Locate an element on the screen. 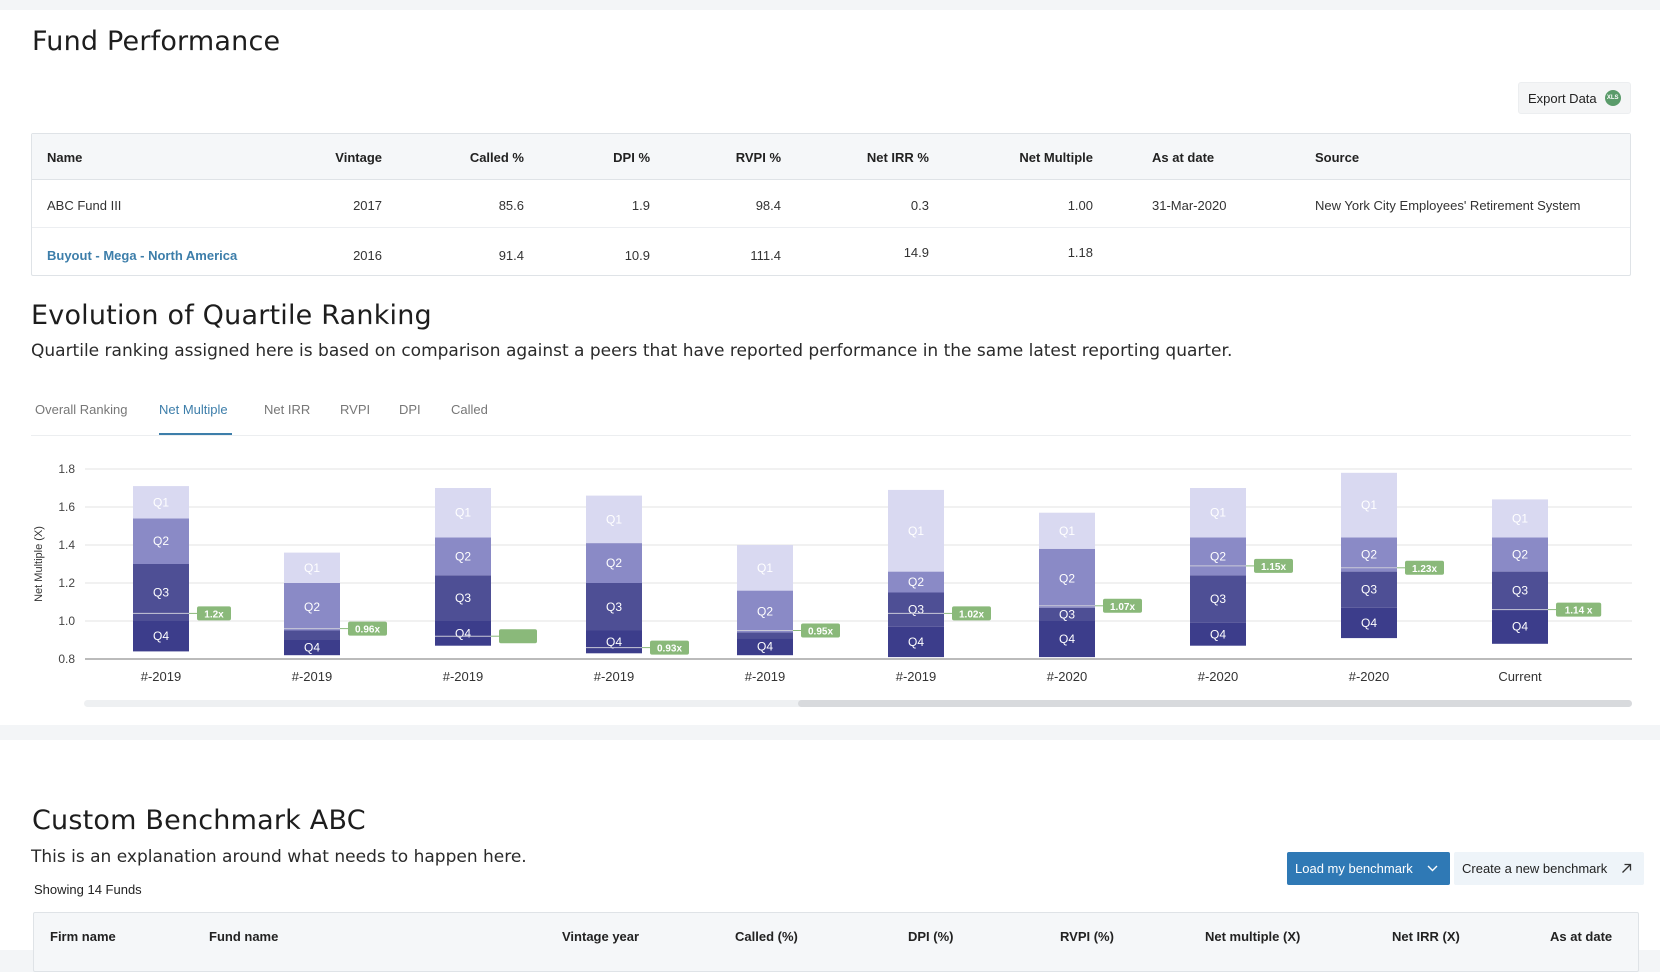 Image resolution: width=1660 pixels, height=972 pixels. bcol-rvpi: RVPI (%) is located at coordinates (1087, 936).